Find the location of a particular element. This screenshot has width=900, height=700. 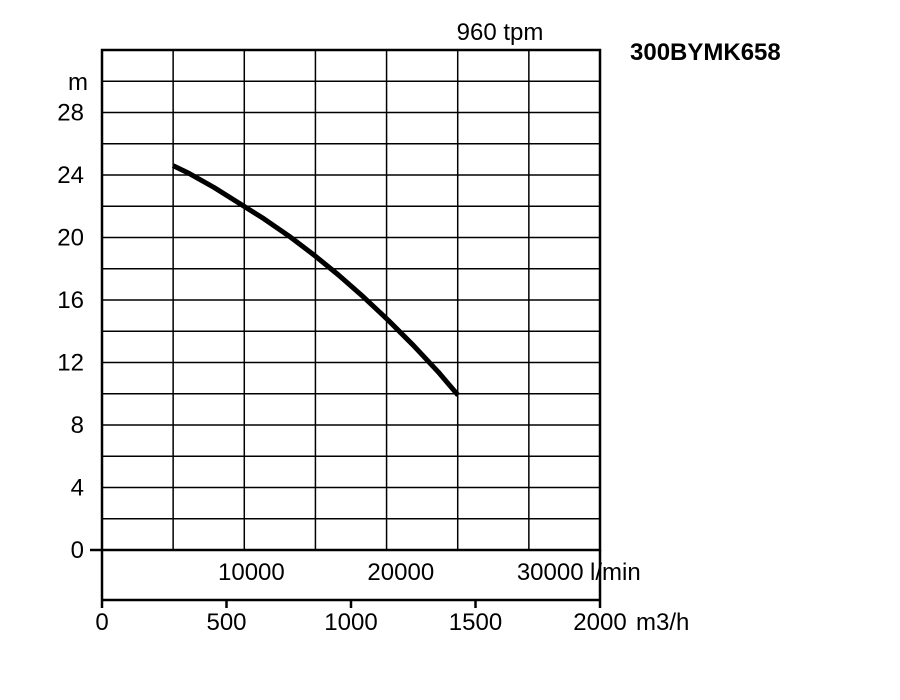

x-m3h-unit: m3/h is located at coordinates (662, 622).